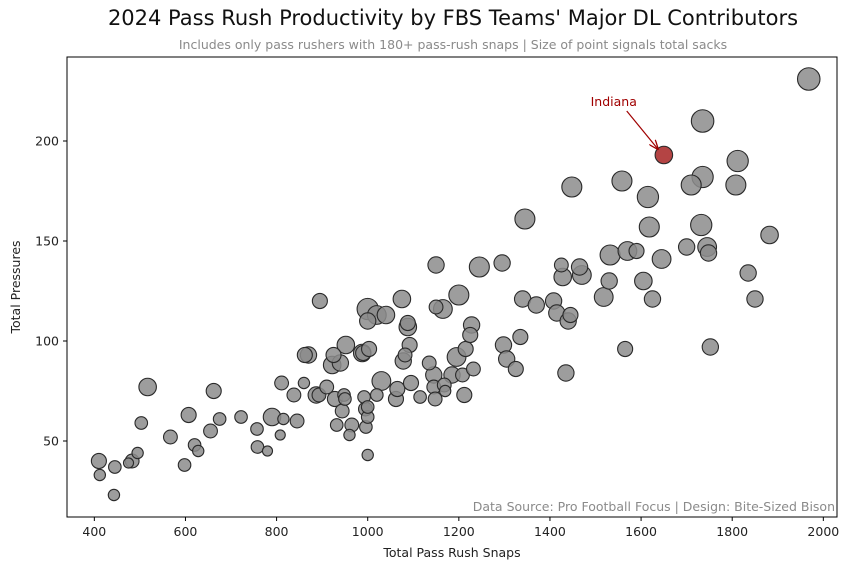 Image resolution: width=850 pixels, height=571 pixels. What do you see at coordinates (47, 341) in the screenshot?
I see `y-tick-label: 100` at bounding box center [47, 341].